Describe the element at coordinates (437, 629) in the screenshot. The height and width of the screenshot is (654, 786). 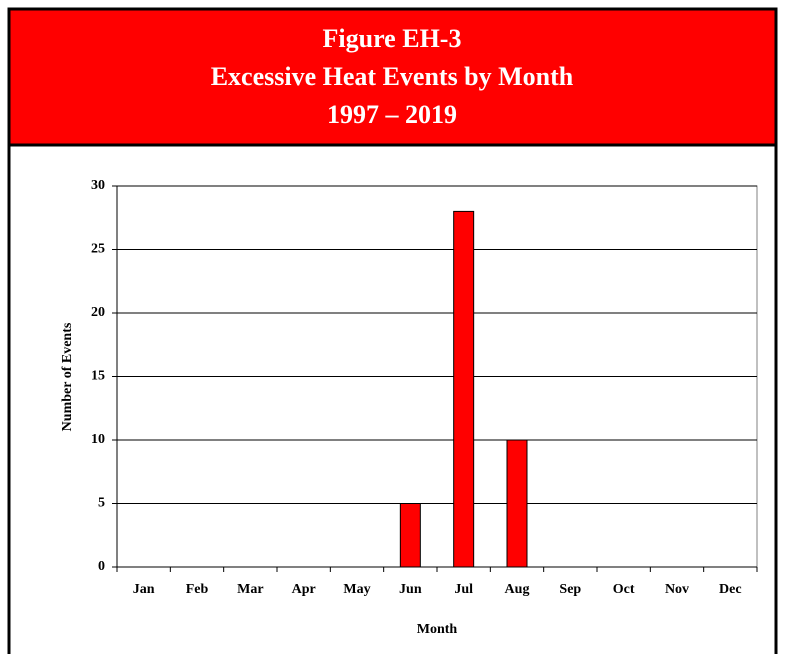
I see `x-axis-label: Month` at that location.